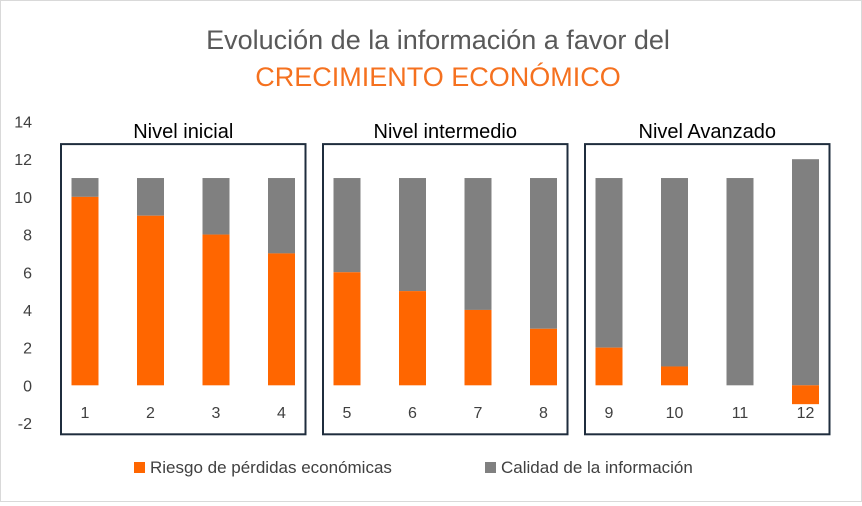  I want to click on level-label-3: Nivel Avanzado, so click(708, 132).